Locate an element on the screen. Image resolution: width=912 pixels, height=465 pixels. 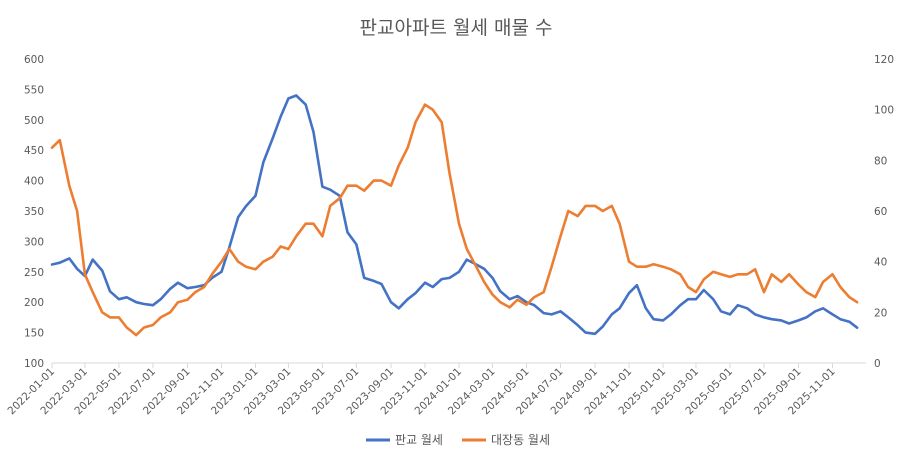
y-left-tick-label: 200 is located at coordinates (34, 303).